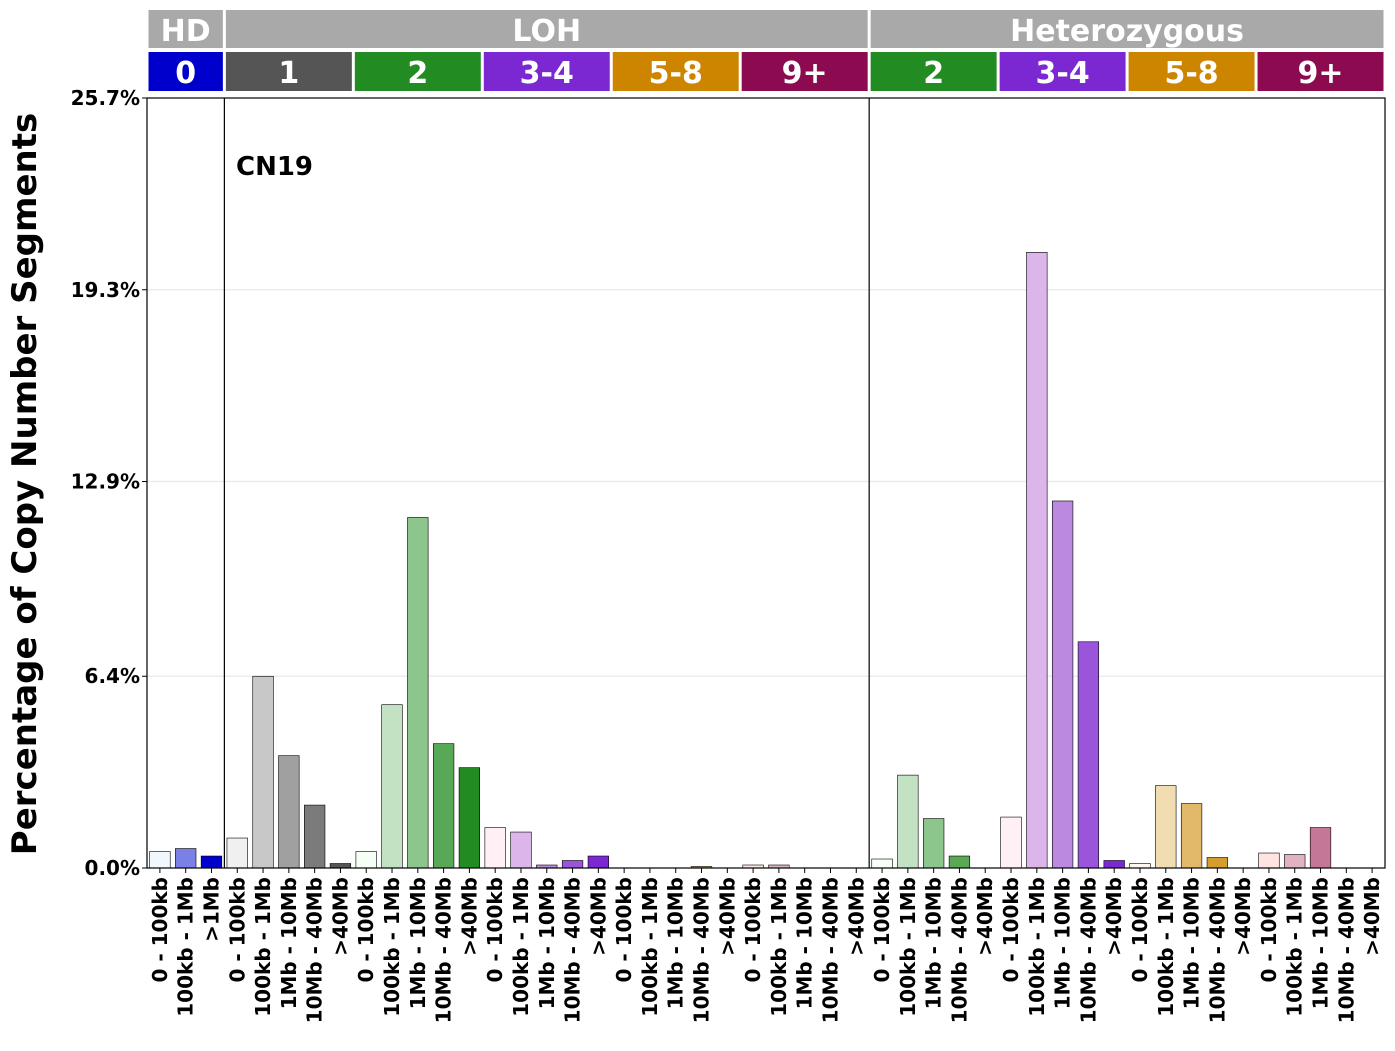 Image resolution: width=1395 pixels, height=1051 pixels. Describe the element at coordinates (105, 290) in the screenshot. I see `y-tick-label: 19.3%` at that location.